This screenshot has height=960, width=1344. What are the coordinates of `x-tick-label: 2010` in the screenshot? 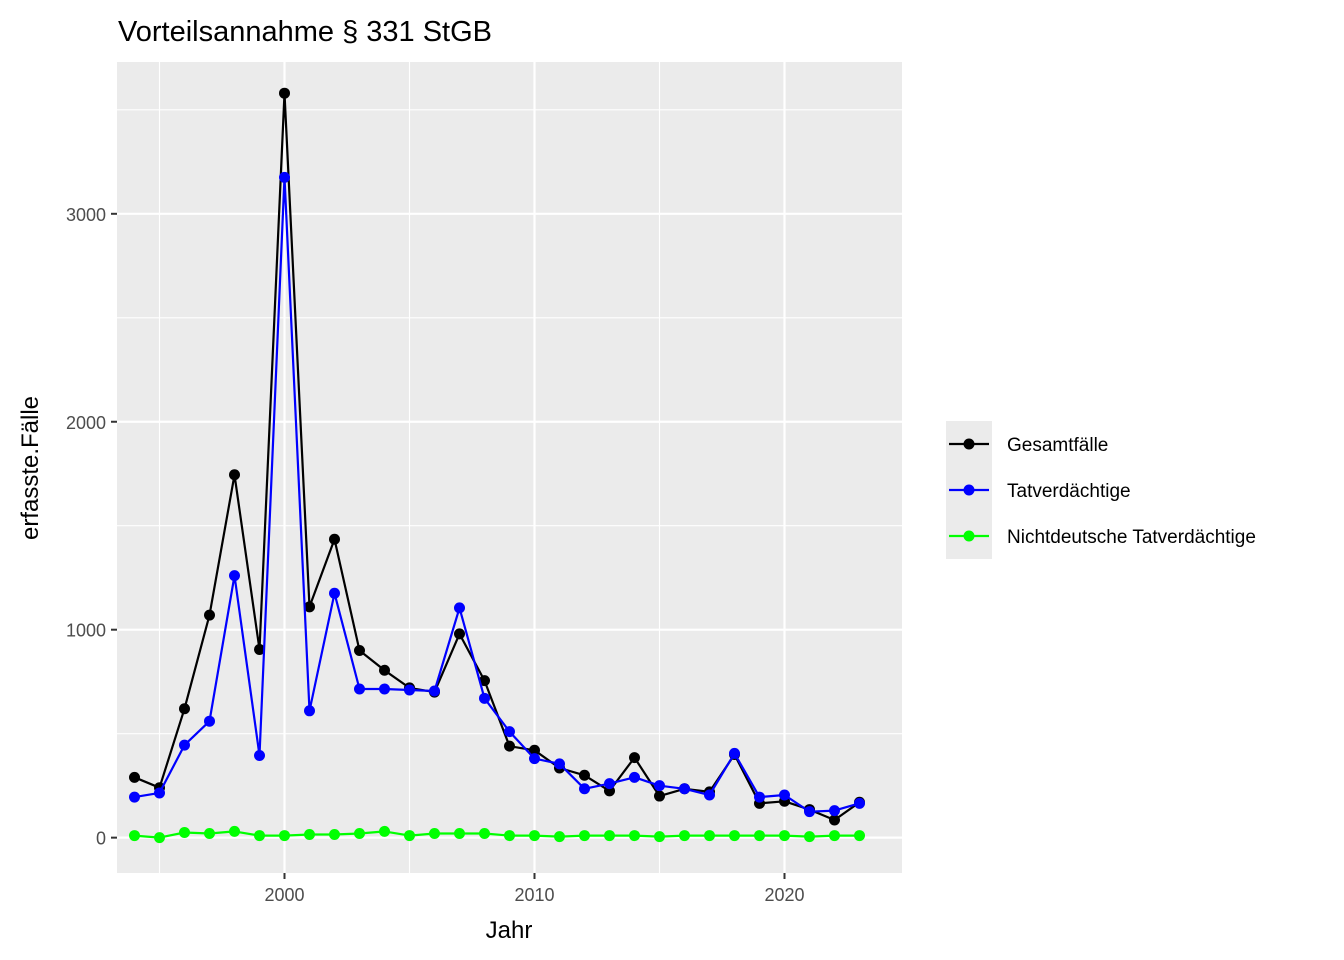 It's located at (534, 895).